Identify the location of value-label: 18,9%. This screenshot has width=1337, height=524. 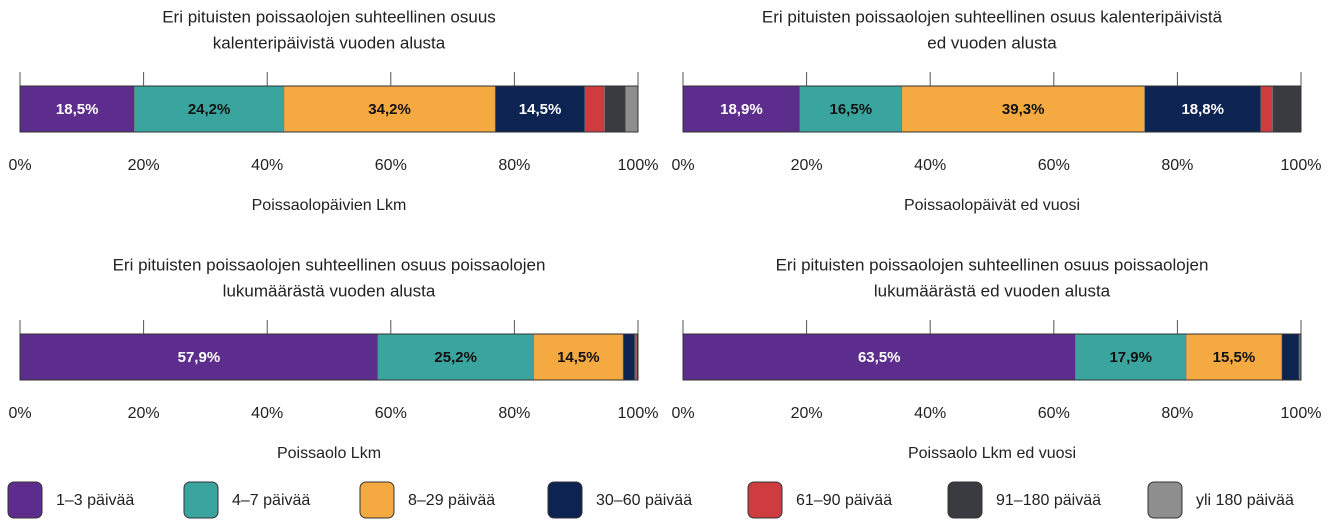
(741, 109).